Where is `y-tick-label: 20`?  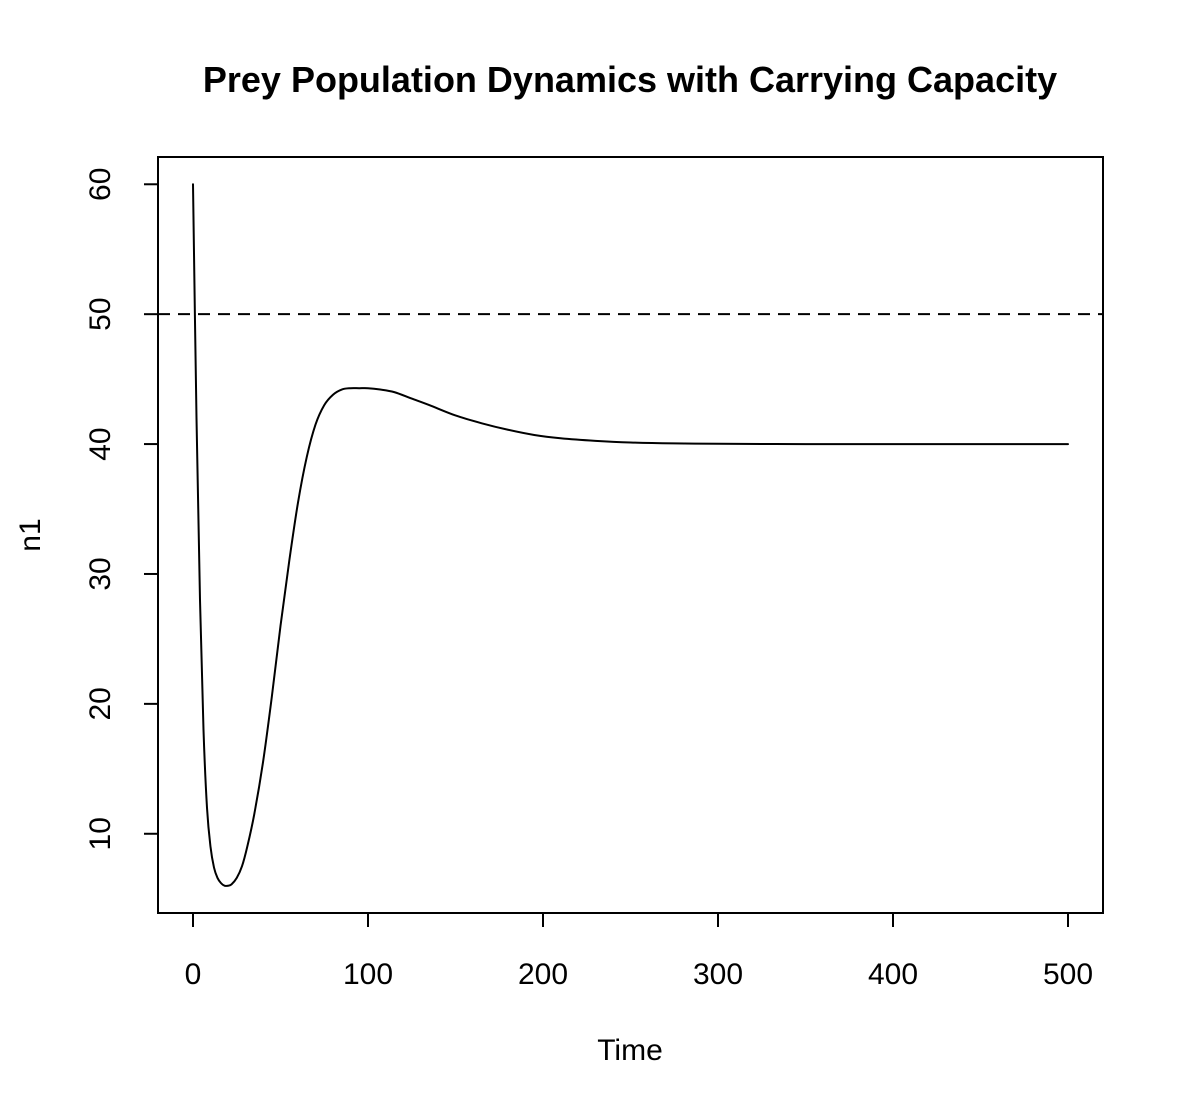
y-tick-label: 20 is located at coordinates (100, 703).